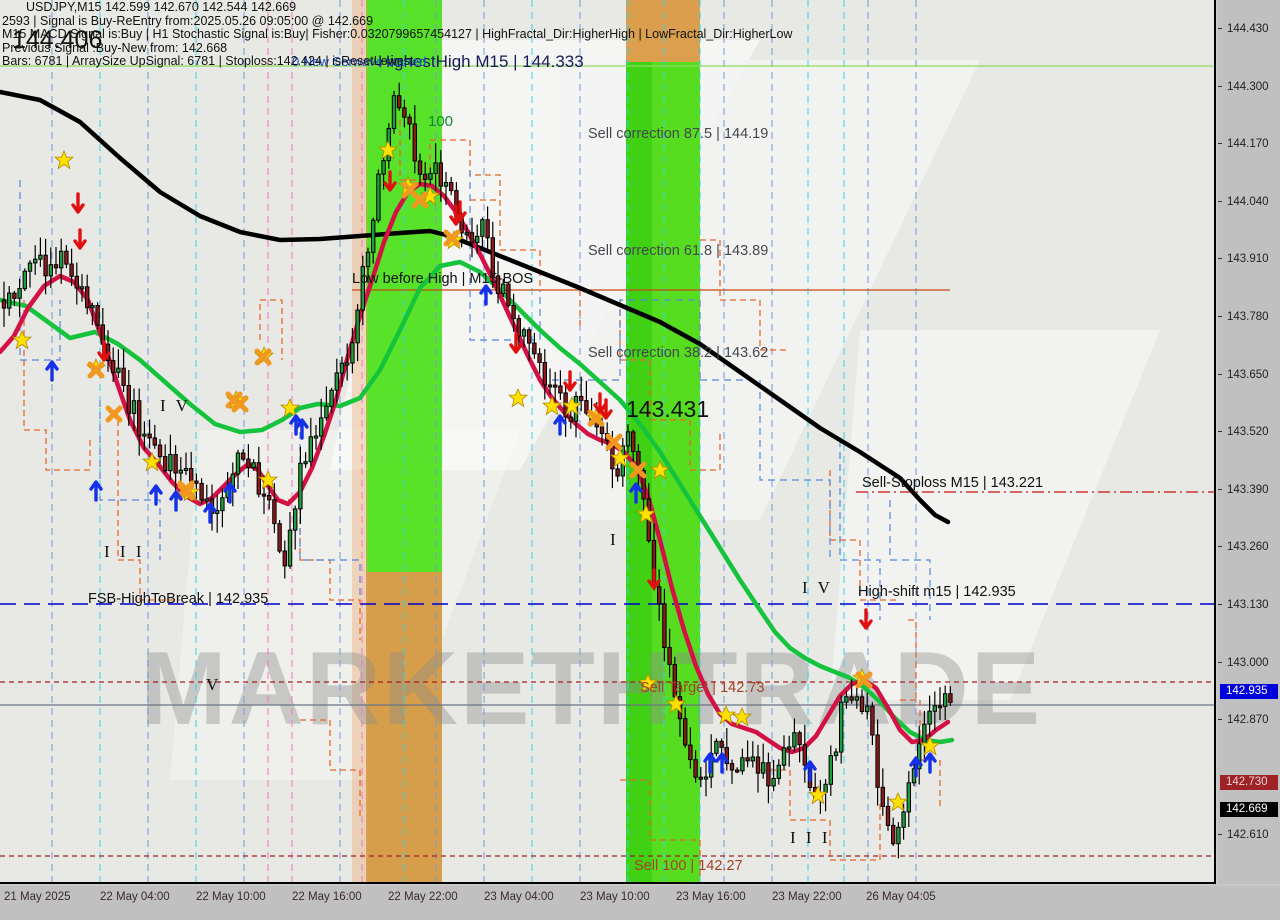 This screenshot has width=1280, height=920. Describe the element at coordinates (615, 897) in the screenshot. I see `time-tick: 23 May 10:00` at that location.